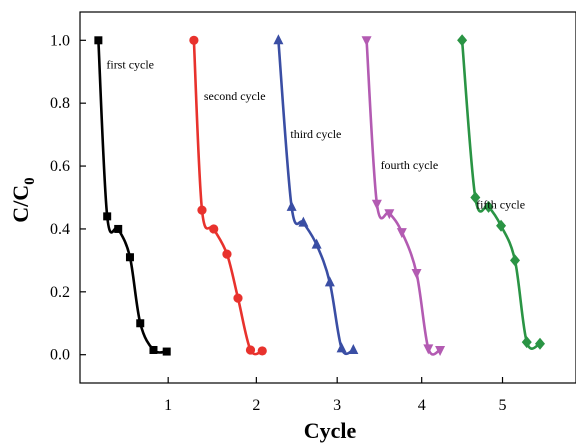  I want to click on y-axis-ticks: 0.0 0.2 0.4 0.6 0.8 1.0, so click(68, 198).